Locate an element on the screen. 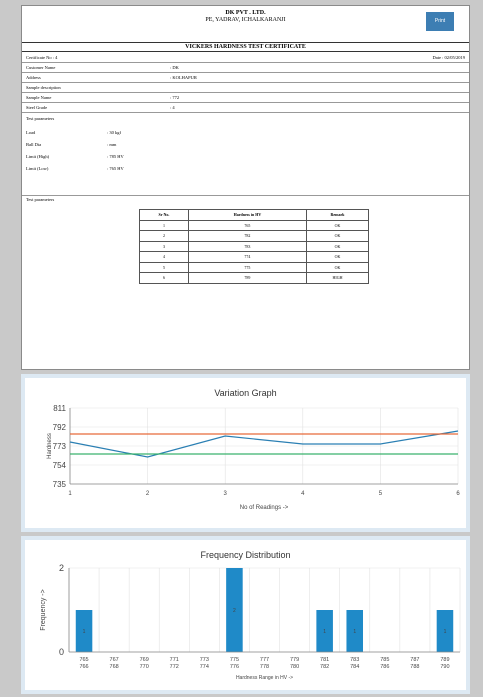 This screenshot has width=483, height=697. x-tick-label: 781 is located at coordinates (324, 660).